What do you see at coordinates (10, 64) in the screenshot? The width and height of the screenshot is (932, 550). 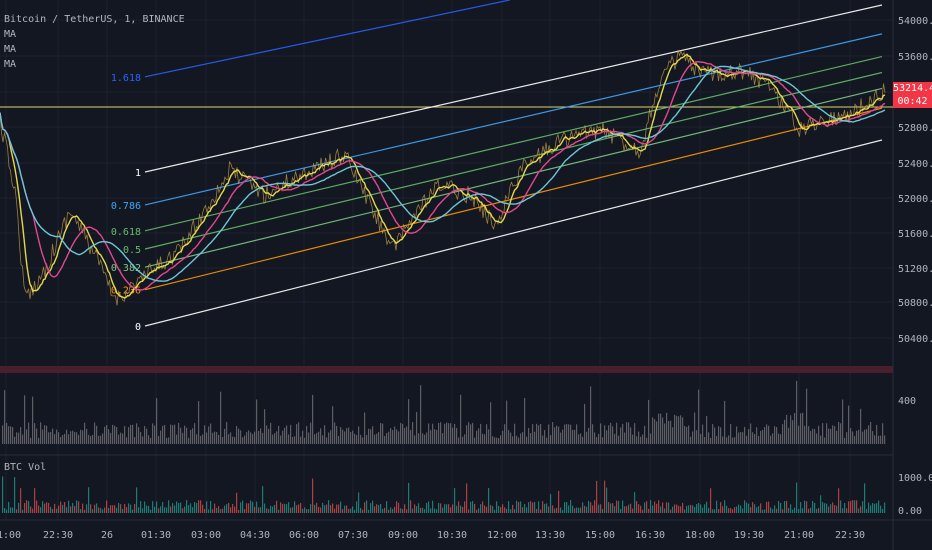 I see `ma-indicator-label-3: MA` at bounding box center [10, 64].